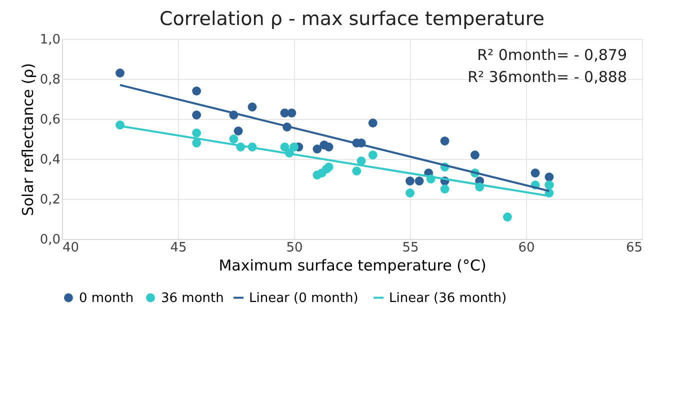  What do you see at coordinates (106, 298) in the screenshot?
I see `legend-label: 0 month` at bounding box center [106, 298].